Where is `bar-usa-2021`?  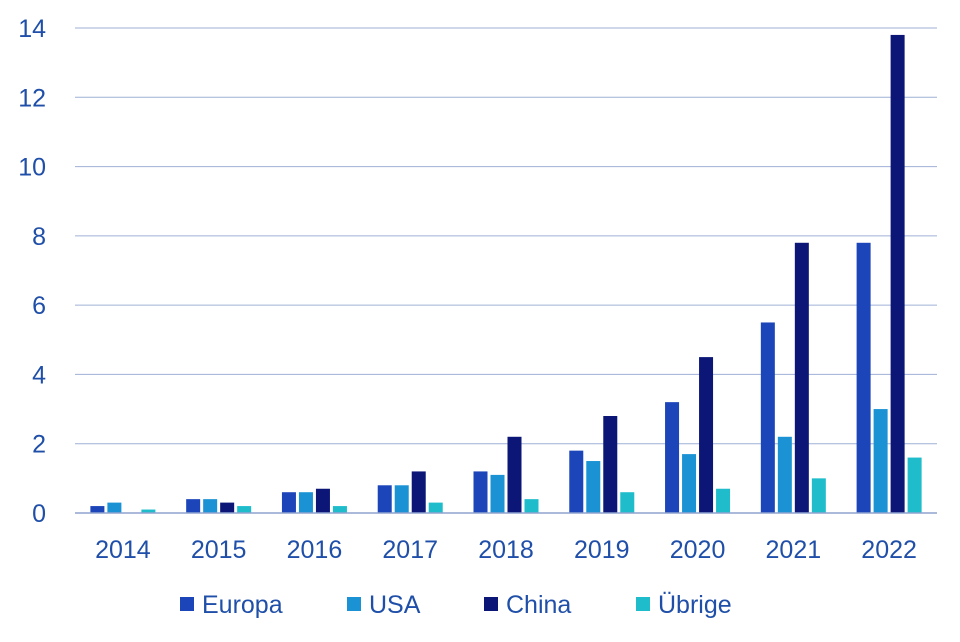 bar-usa-2021 is located at coordinates (784, 474).